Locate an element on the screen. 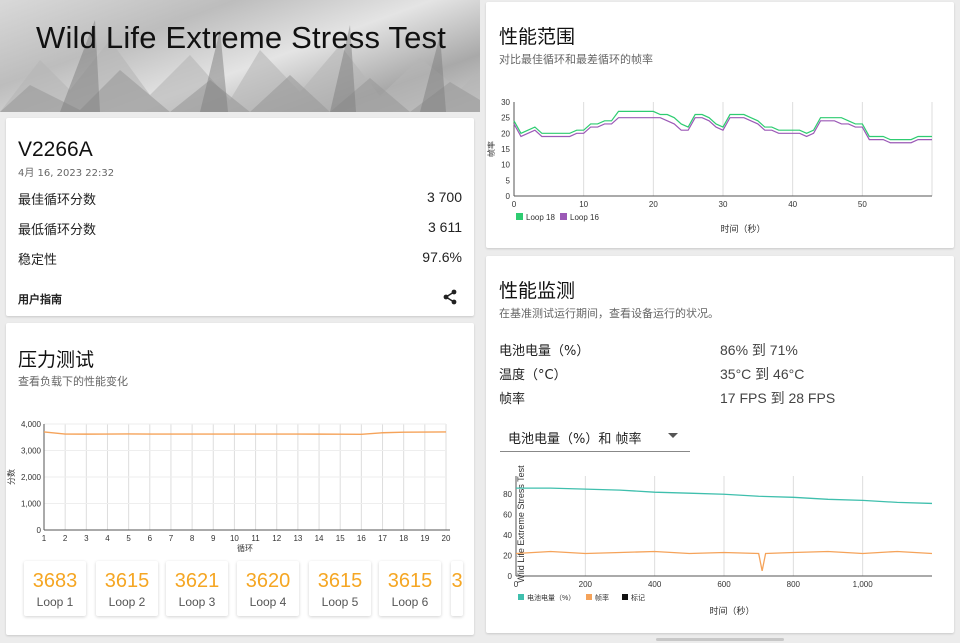 This screenshot has height=643, width=960. stability-label: 稳定性 is located at coordinates (38, 260).